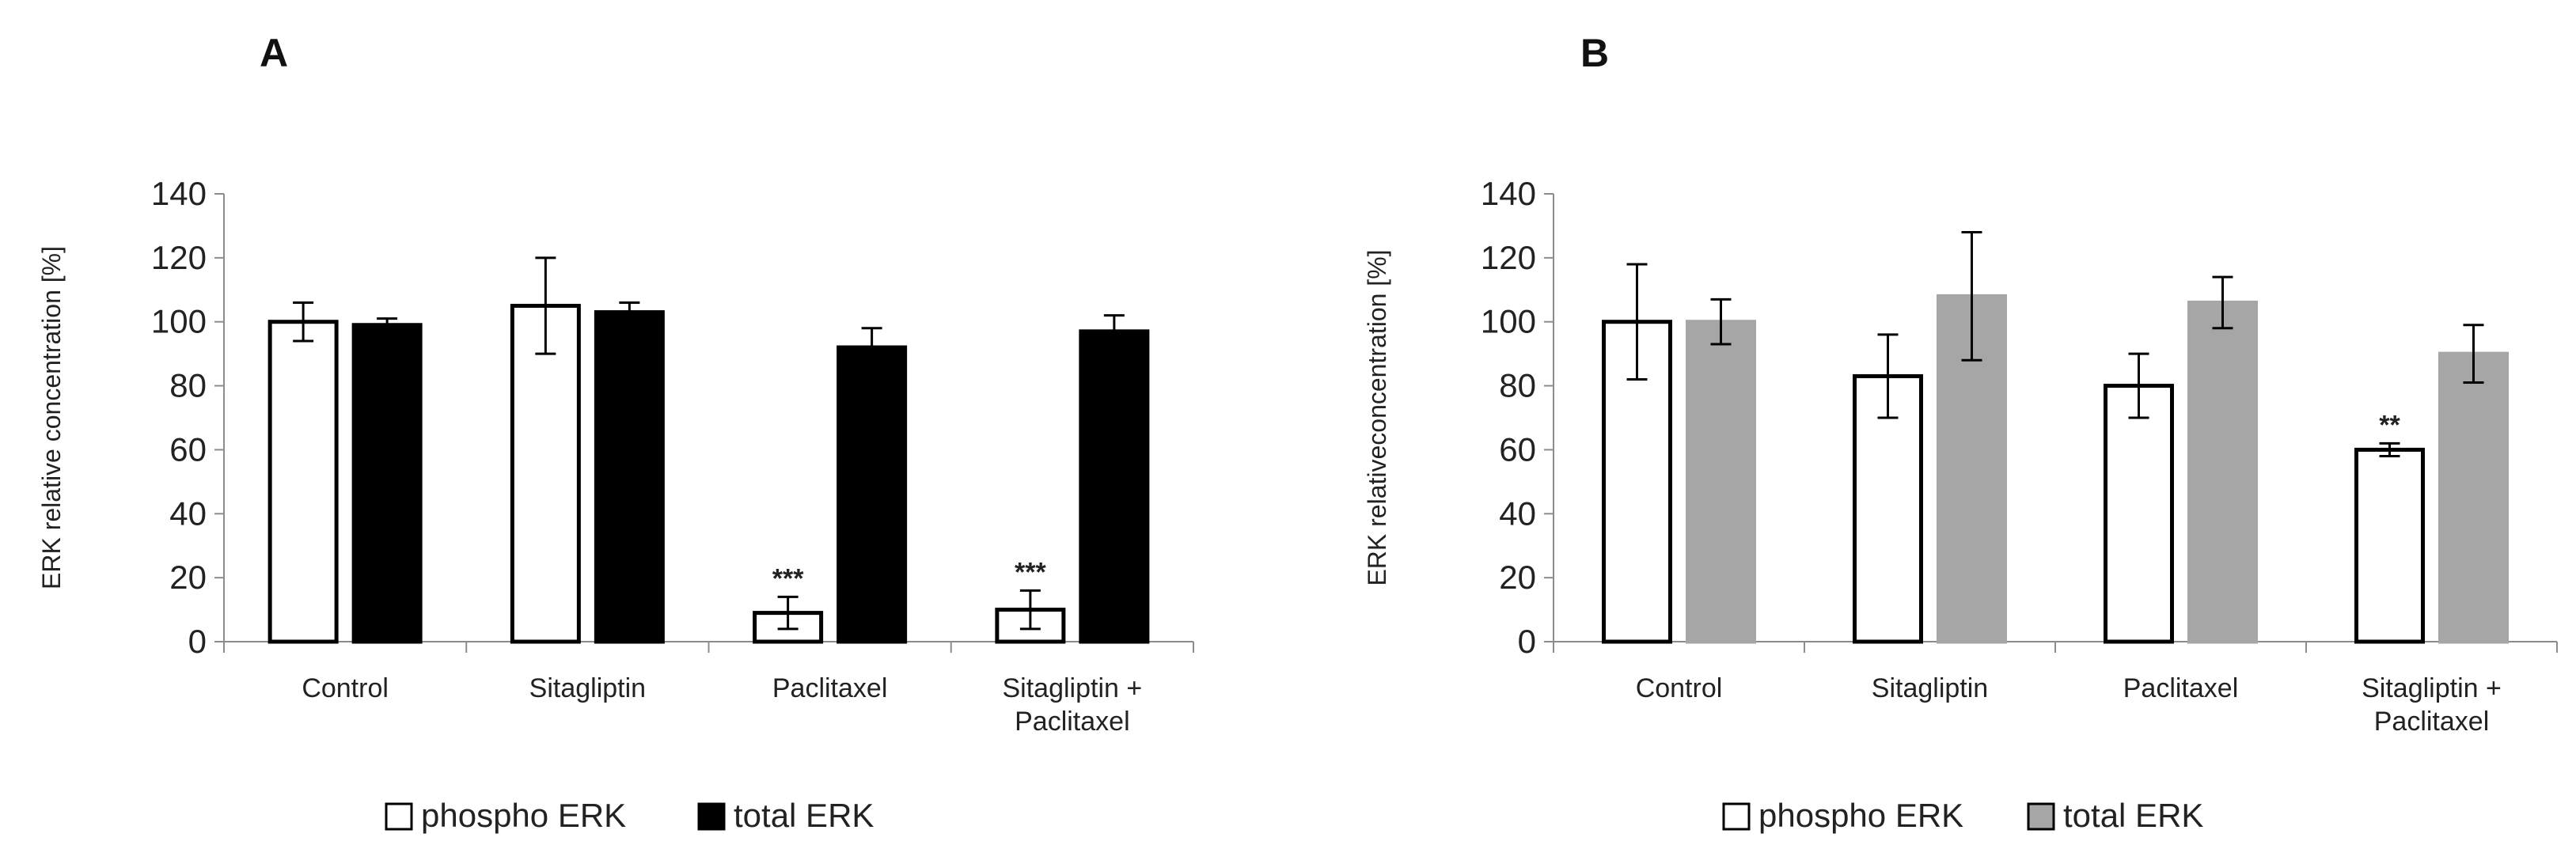 This screenshot has height=864, width=2576. I want to click on y-tick-label-b: 20, so click(1517, 577).